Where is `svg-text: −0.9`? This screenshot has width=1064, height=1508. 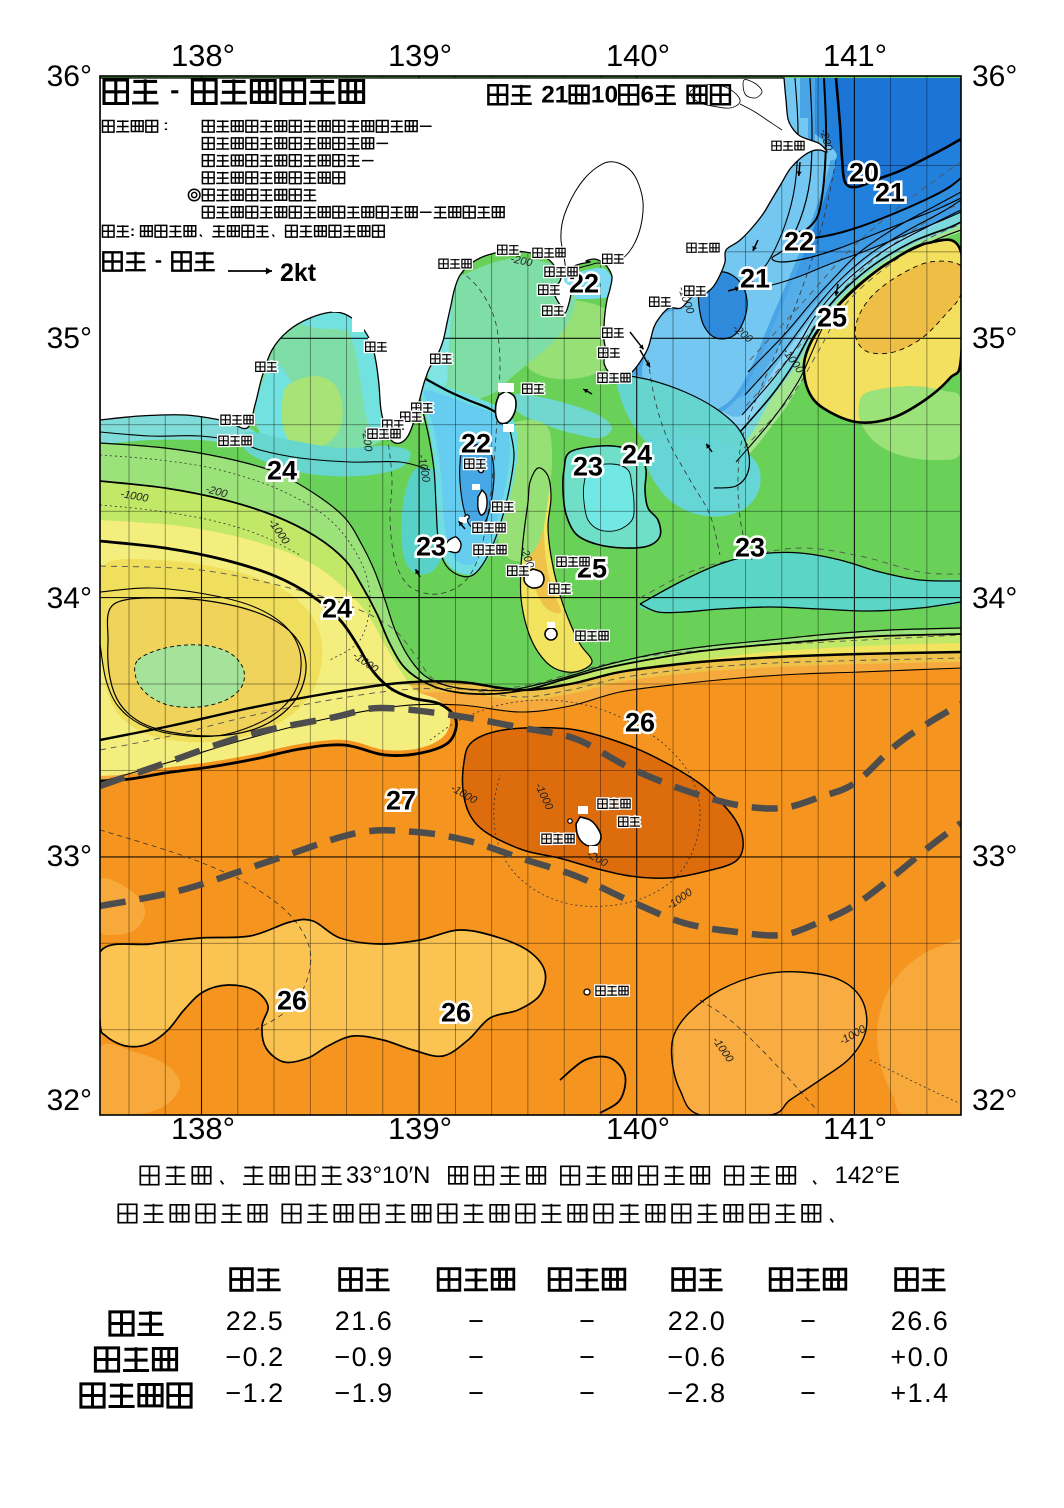 svg-text: −0.9 is located at coordinates (363, 1357).